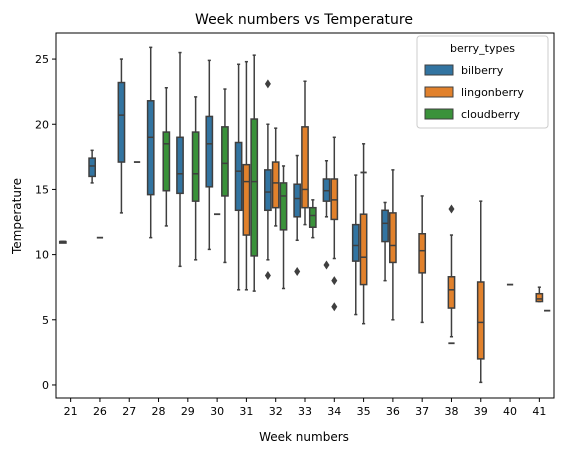 The width and height of the screenshot is (562, 455). I want to click on x-axis-label: Week numbers, so click(304, 437).